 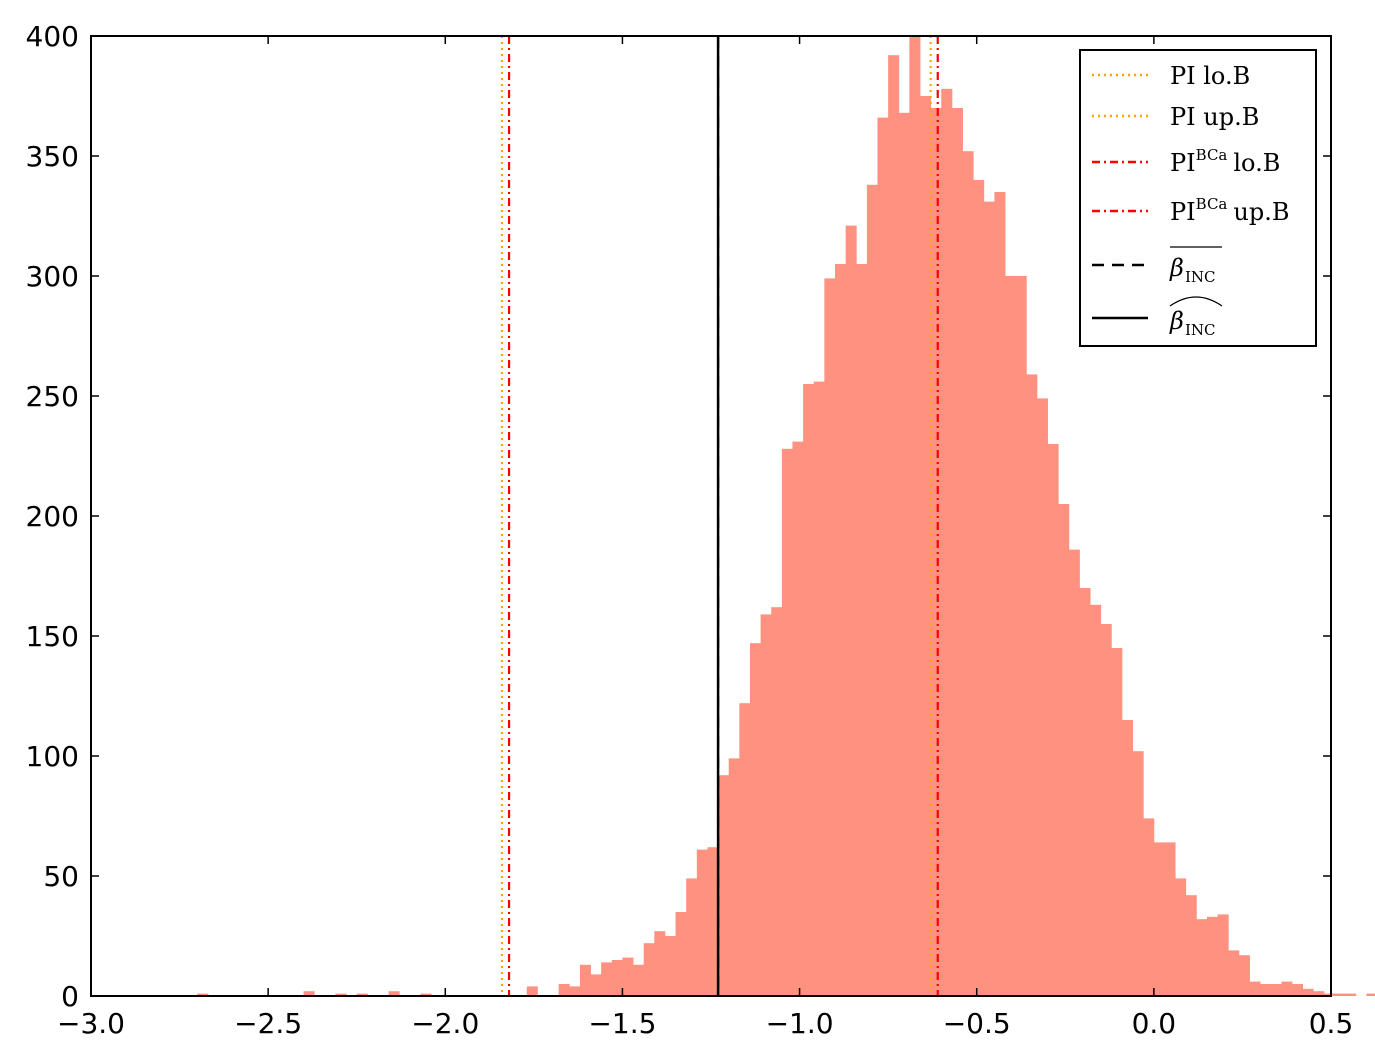 What do you see at coordinates (52, 396) in the screenshot?
I see `y-tick-label: 250` at bounding box center [52, 396].